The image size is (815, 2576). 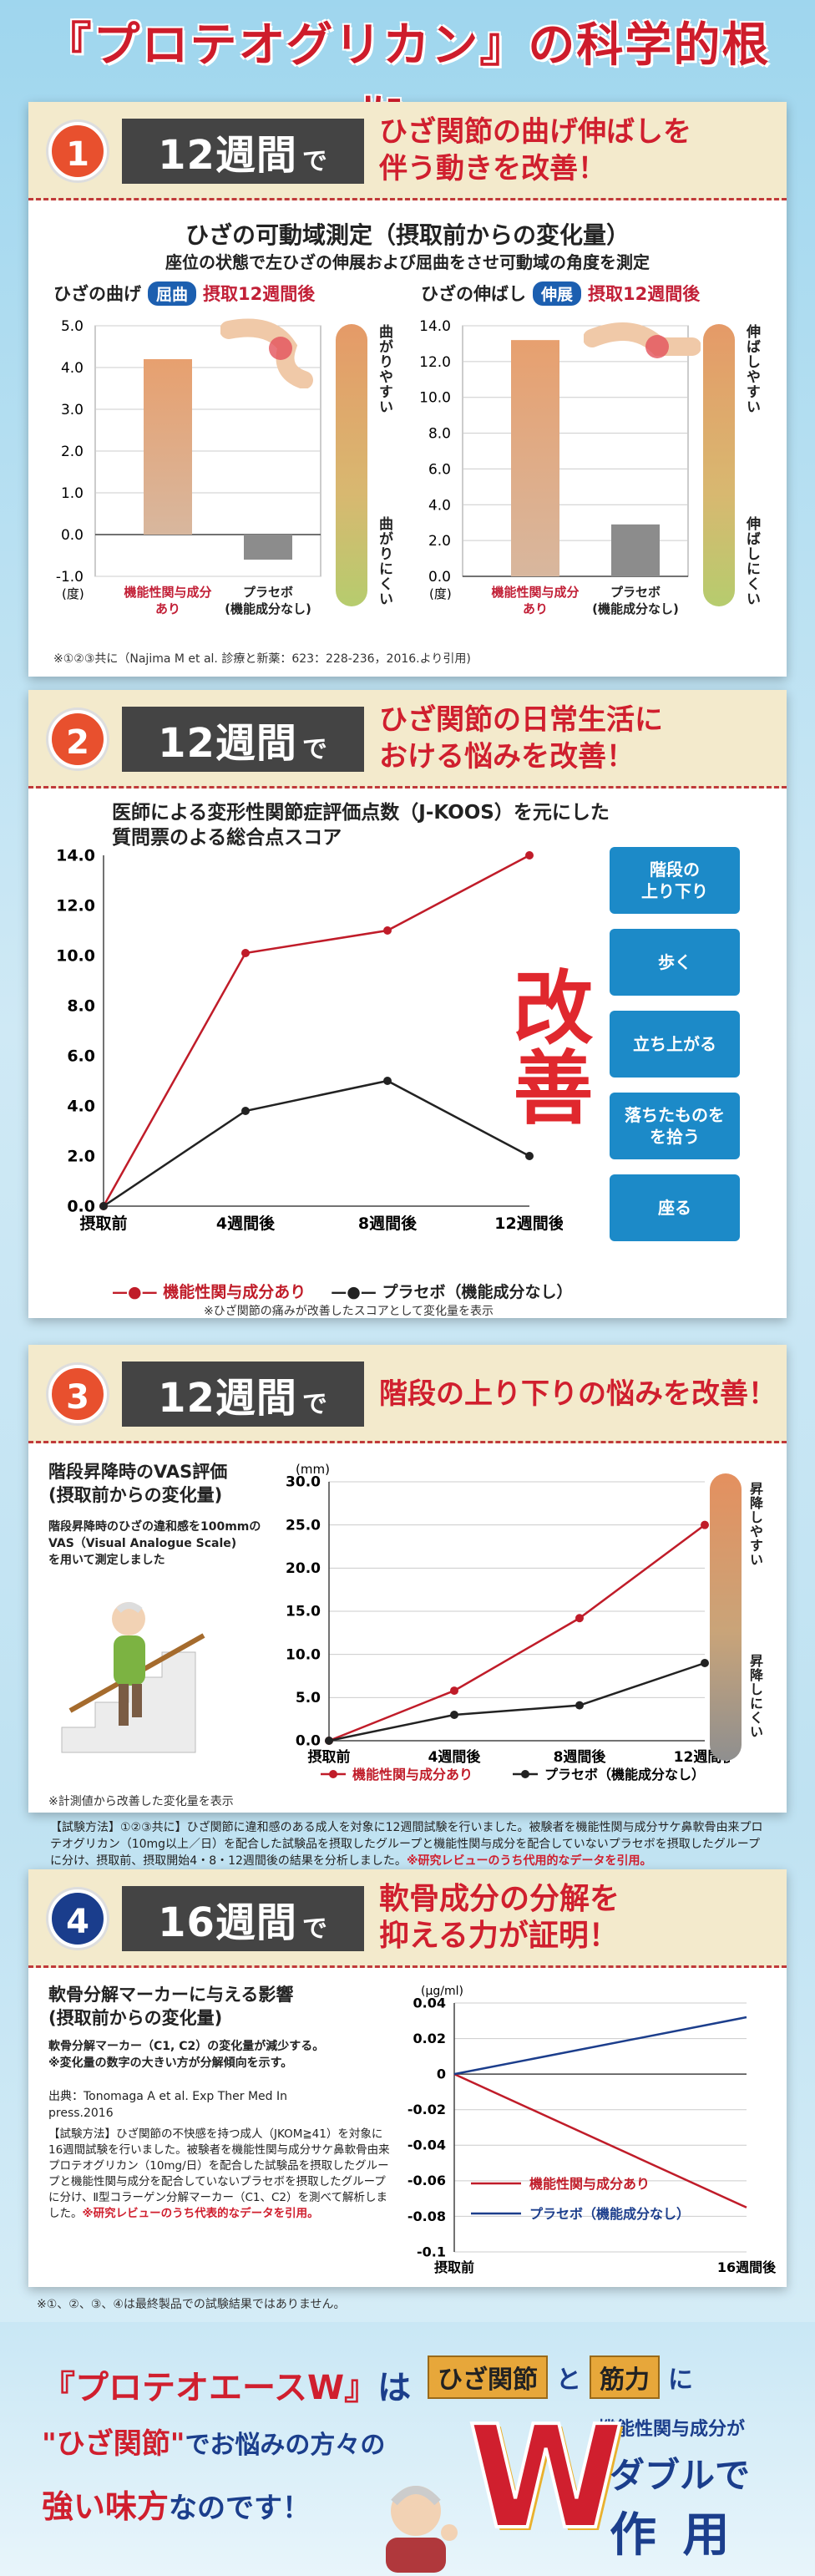 I want to click on section-4-header: 4 16週間で 軟骨成分の分解を 抑える力が証明！, so click(x=407, y=1918).